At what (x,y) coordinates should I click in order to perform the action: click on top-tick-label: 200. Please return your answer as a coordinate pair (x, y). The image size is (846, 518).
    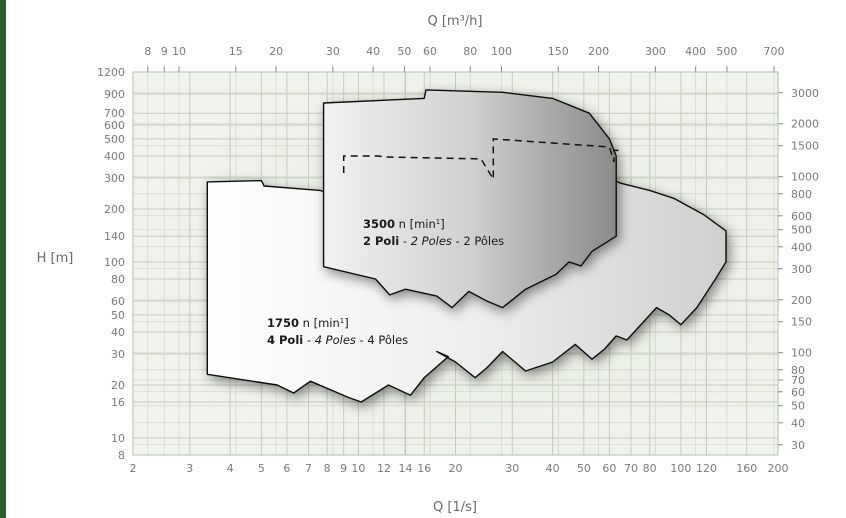
    Looking at the image, I should click on (598, 51).